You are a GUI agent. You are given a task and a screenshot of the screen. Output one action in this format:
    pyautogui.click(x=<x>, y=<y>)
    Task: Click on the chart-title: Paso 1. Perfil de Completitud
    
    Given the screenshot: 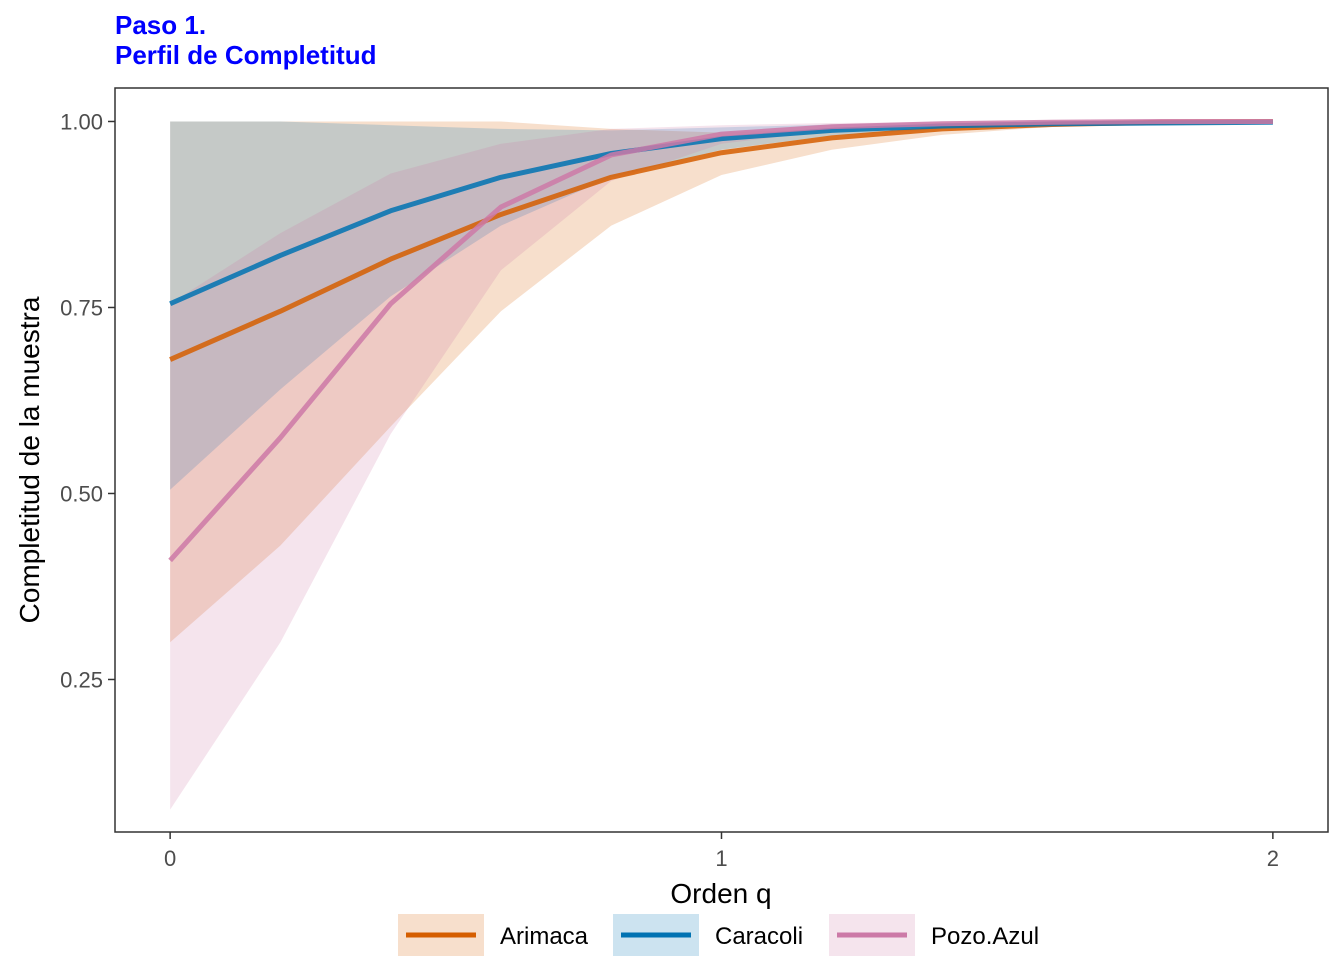 What is the action you would take?
    pyautogui.click(x=245, y=40)
    